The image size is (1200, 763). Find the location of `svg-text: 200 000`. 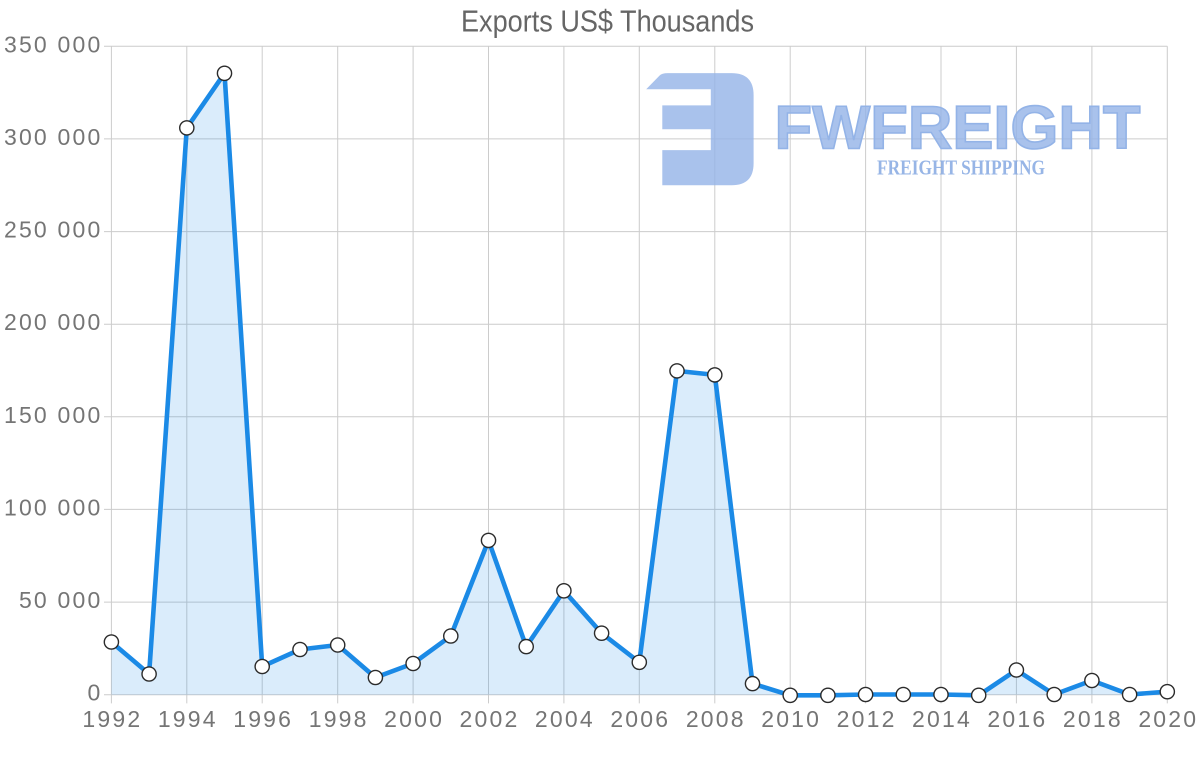

svg-text: 200 000 is located at coordinates (53, 322).